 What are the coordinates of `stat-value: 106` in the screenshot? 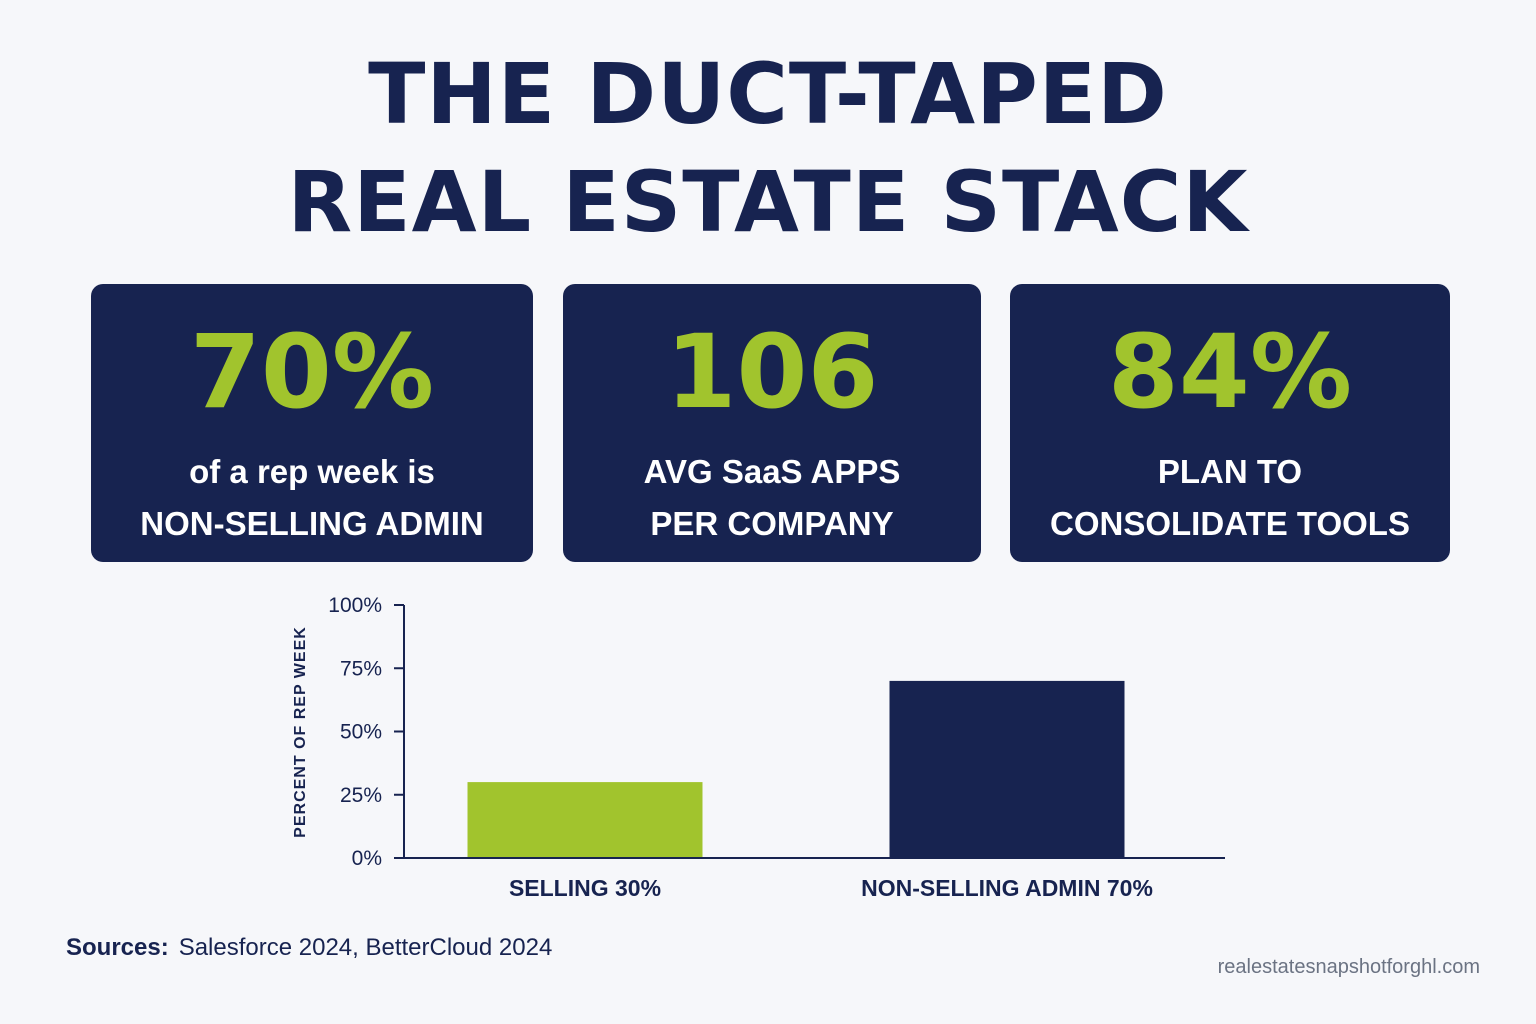 It's located at (772, 372).